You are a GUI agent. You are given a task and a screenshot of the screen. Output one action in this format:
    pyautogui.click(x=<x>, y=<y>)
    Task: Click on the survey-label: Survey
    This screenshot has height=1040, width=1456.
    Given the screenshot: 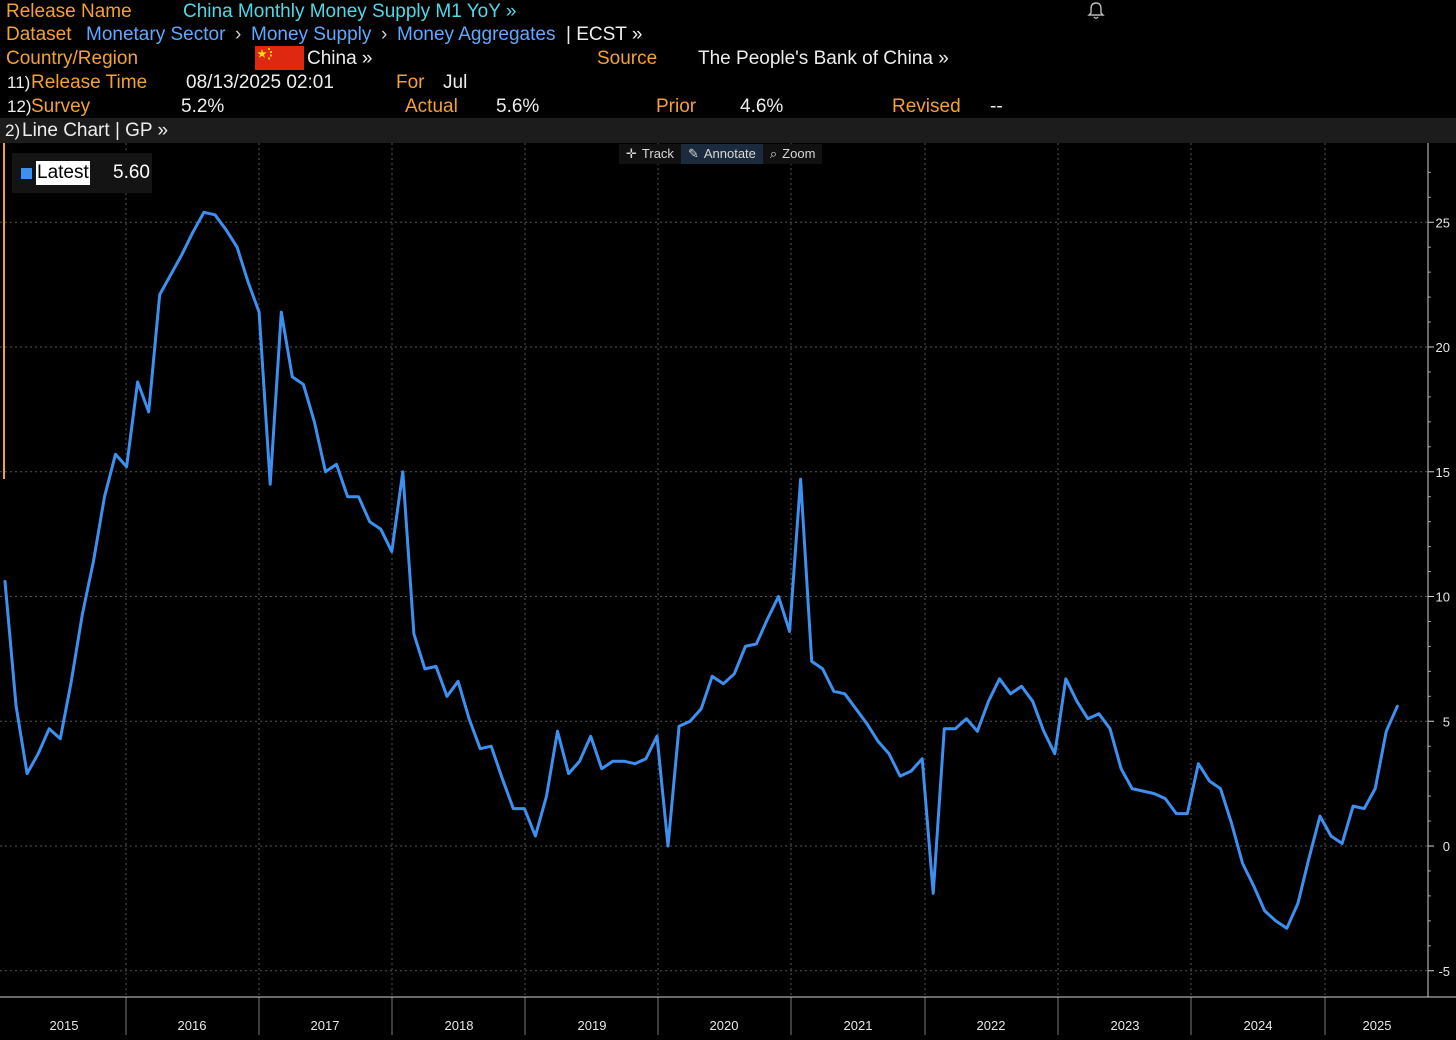 What is the action you would take?
    pyautogui.click(x=61, y=106)
    